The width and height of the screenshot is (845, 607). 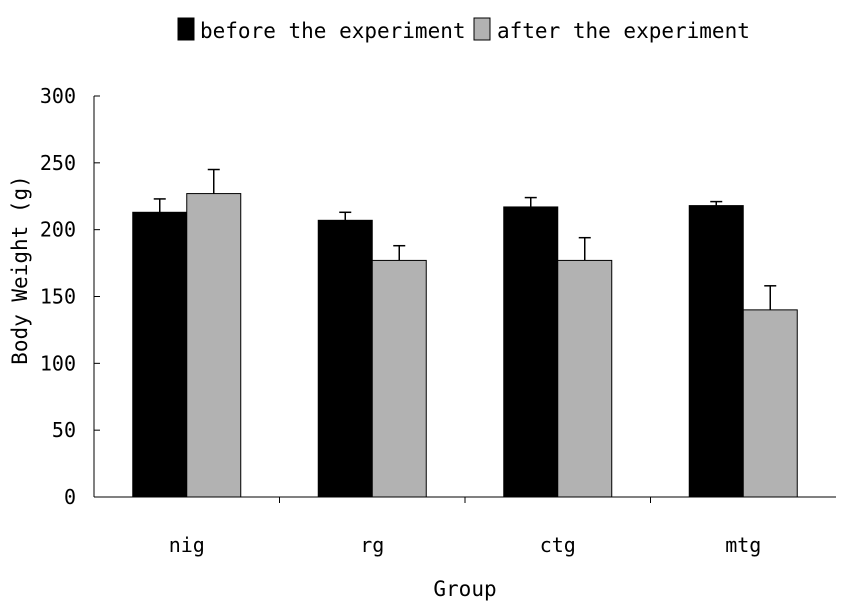 I want to click on y-ticks: 0 50 100 150 200 250 300, so click(x=70, y=296).